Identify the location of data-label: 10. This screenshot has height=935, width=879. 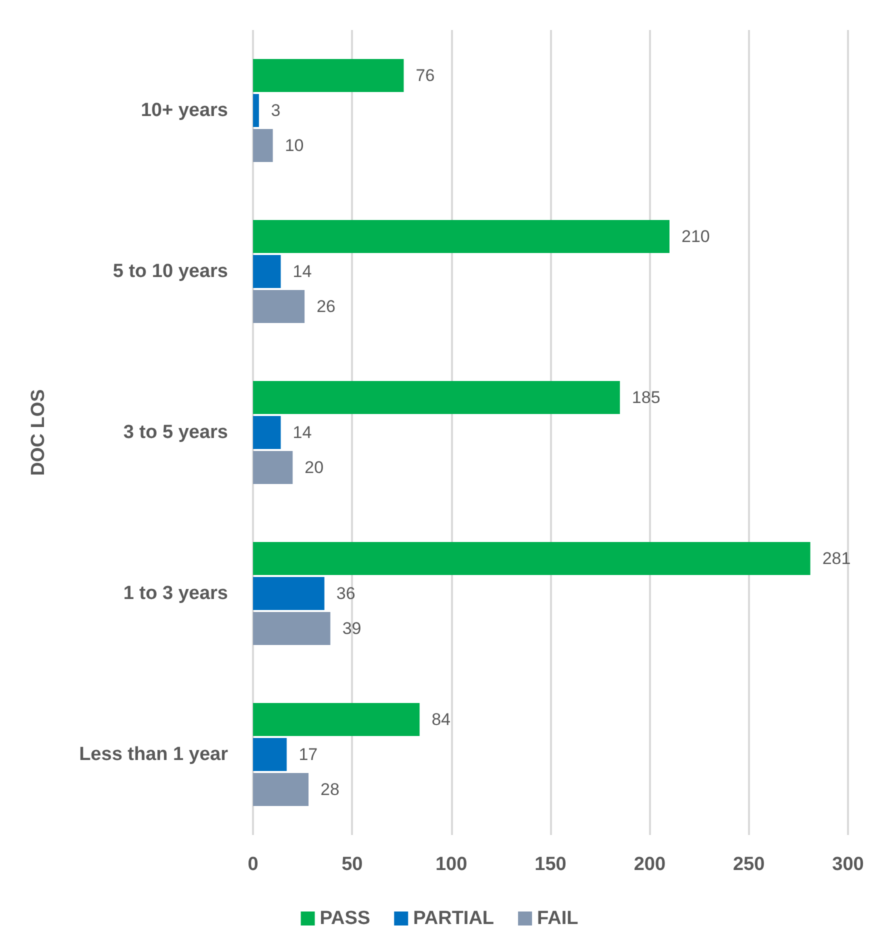
(294, 145).